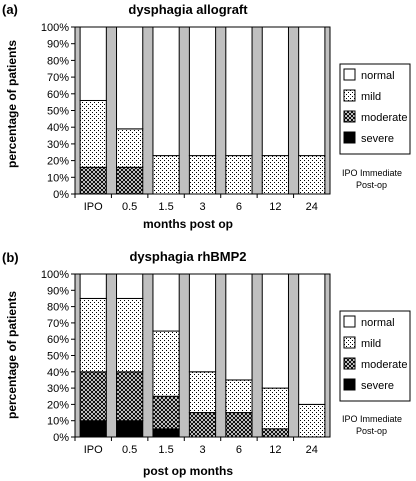 This screenshot has height=481, width=416. What do you see at coordinates (349, 137) in the screenshot?
I see `panel-a-legend-swatch-severe` at bounding box center [349, 137].